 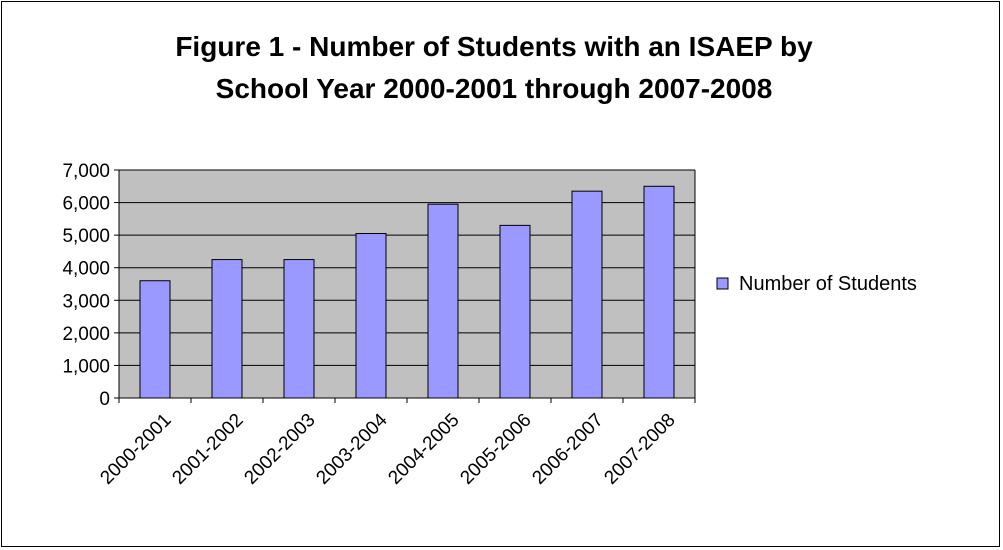 What do you see at coordinates (587, 294) in the screenshot?
I see `bar-2006-2007` at bounding box center [587, 294].